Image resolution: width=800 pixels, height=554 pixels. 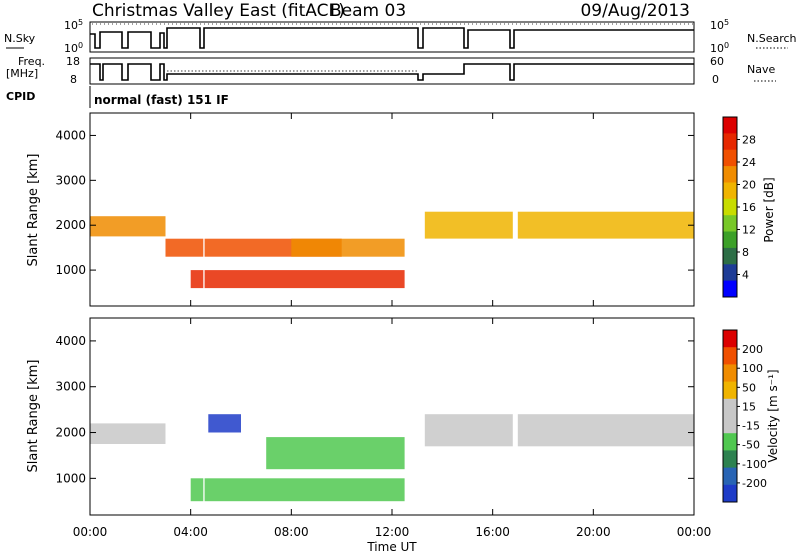 What do you see at coordinates (70, 270) in the screenshot?
I see `power-ytick-label: 1000` at bounding box center [70, 270].